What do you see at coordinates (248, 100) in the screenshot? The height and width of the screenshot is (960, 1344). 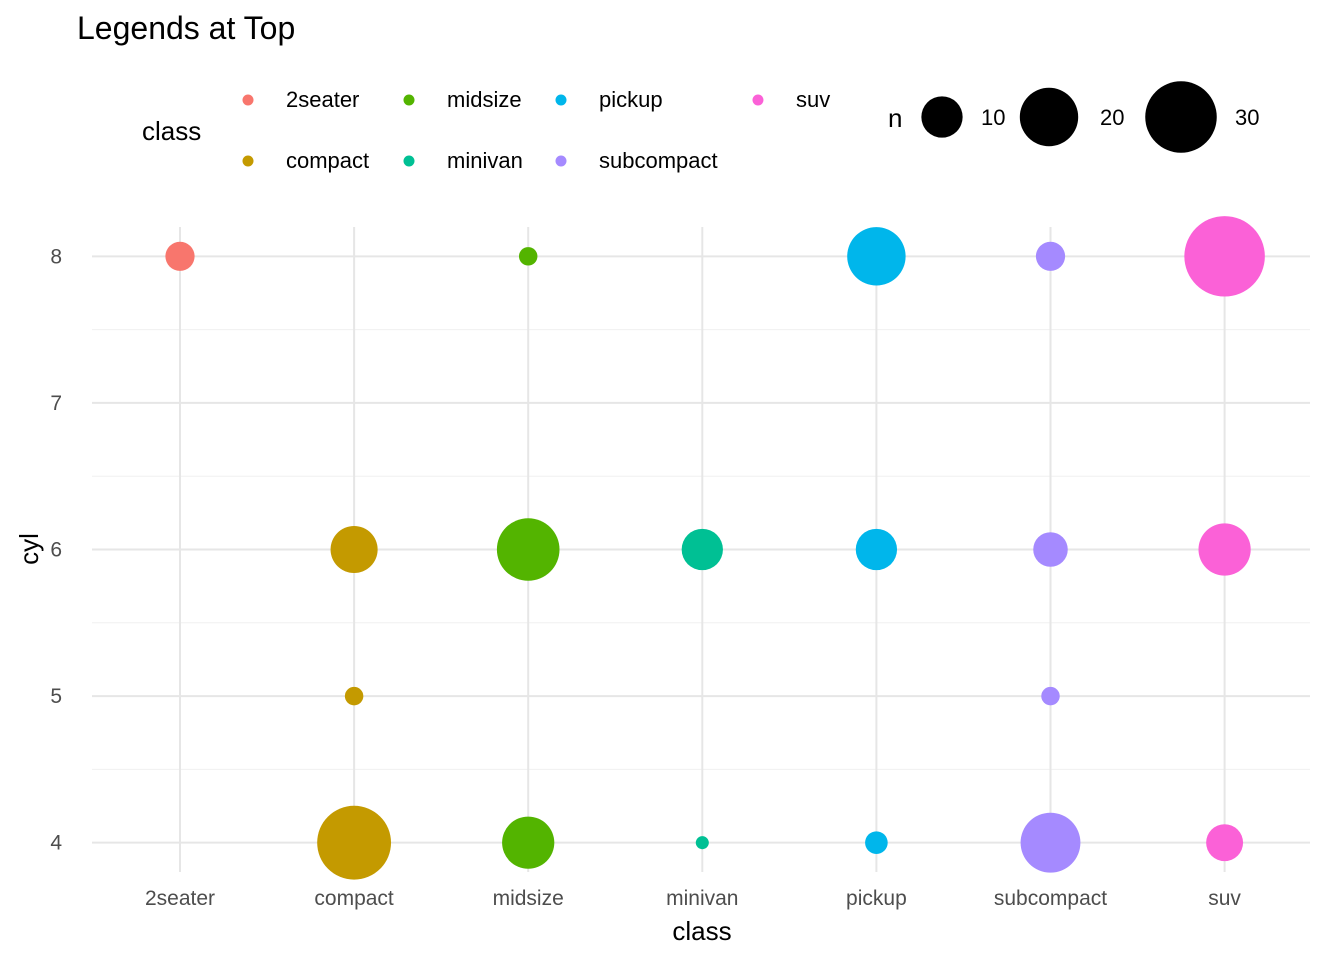 I see `legend-key-2seater` at bounding box center [248, 100].